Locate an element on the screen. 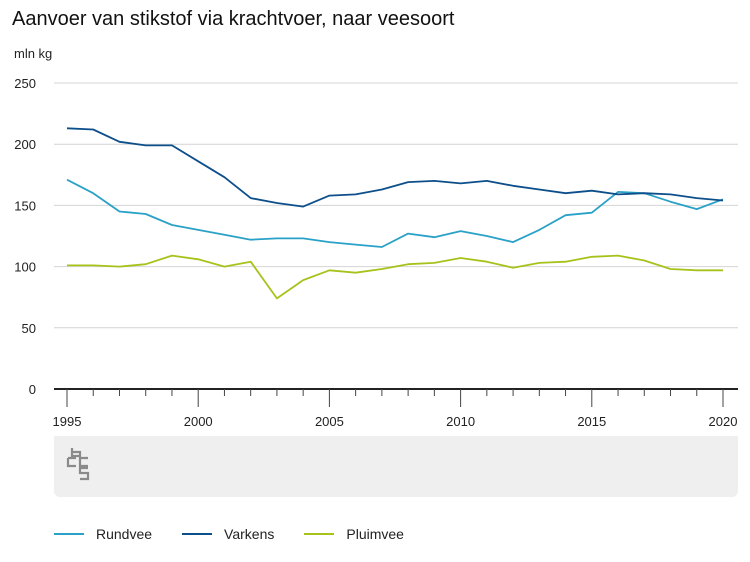 This screenshot has height=562, width=750. legend-item-rundvee: Rundvee is located at coordinates (103, 534).